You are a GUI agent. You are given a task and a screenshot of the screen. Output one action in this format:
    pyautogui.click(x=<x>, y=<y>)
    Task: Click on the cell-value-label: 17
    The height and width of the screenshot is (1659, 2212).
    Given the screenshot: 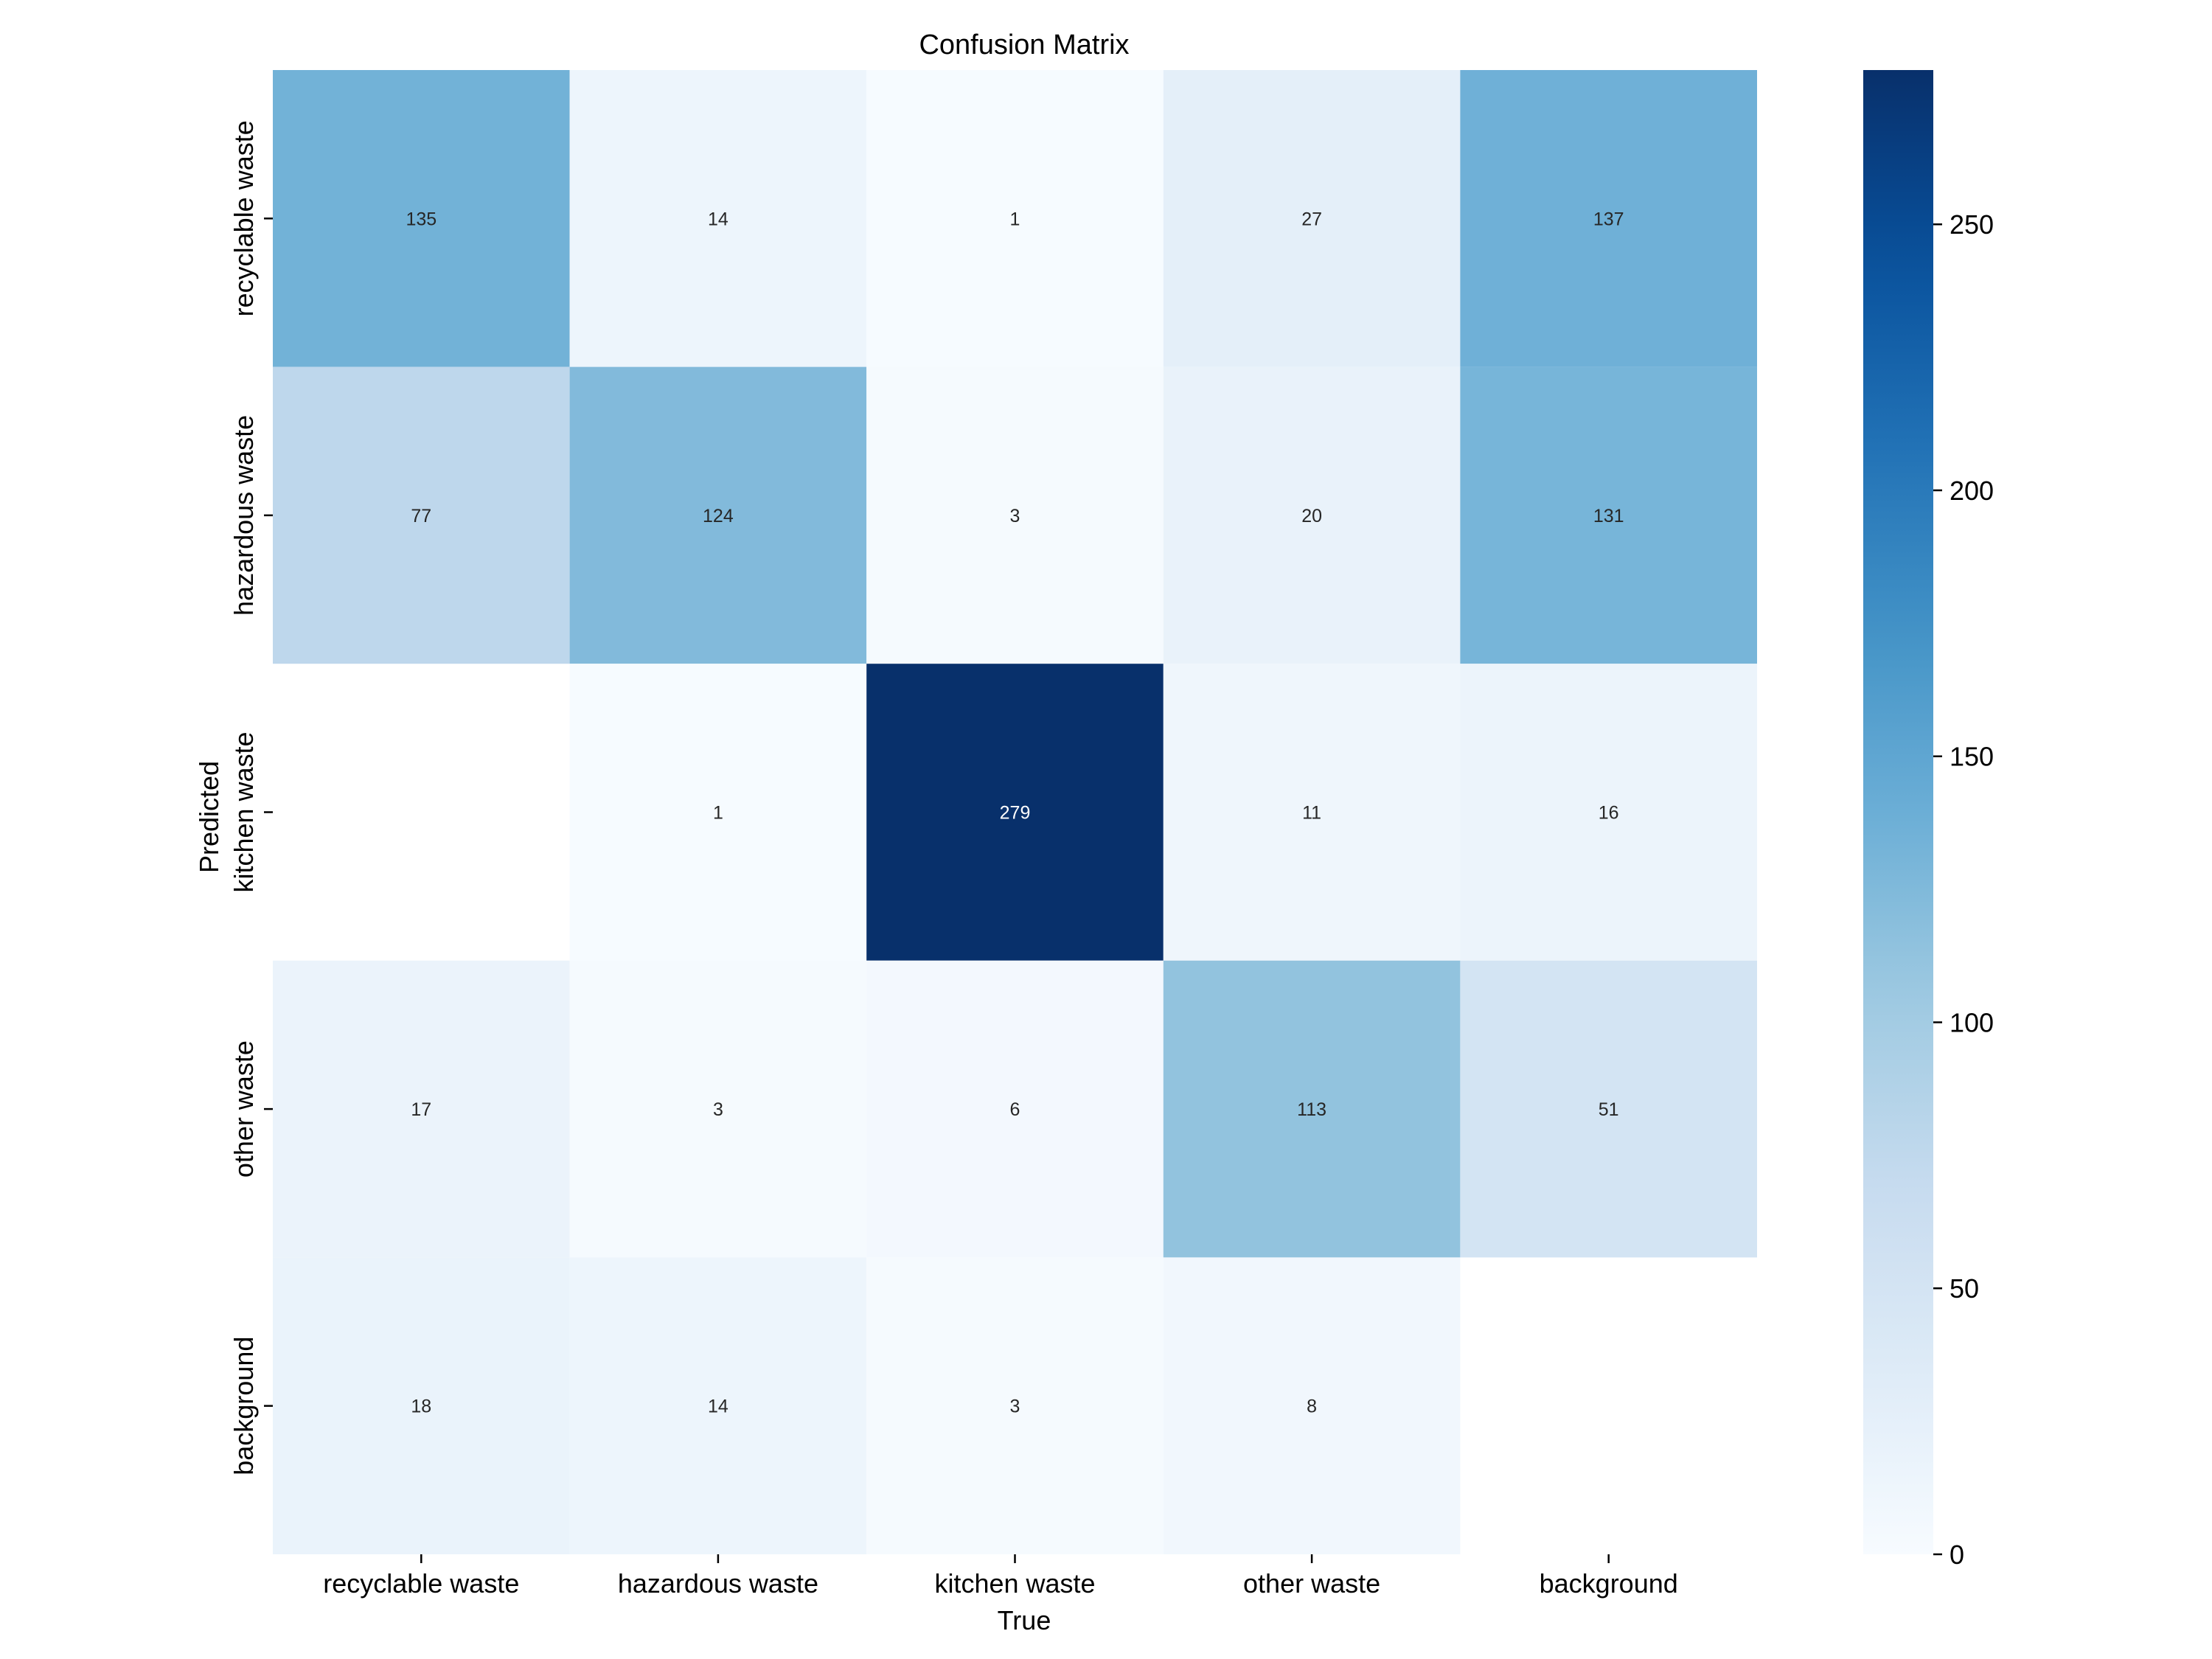 What is the action you would take?
    pyautogui.click(x=421, y=1109)
    